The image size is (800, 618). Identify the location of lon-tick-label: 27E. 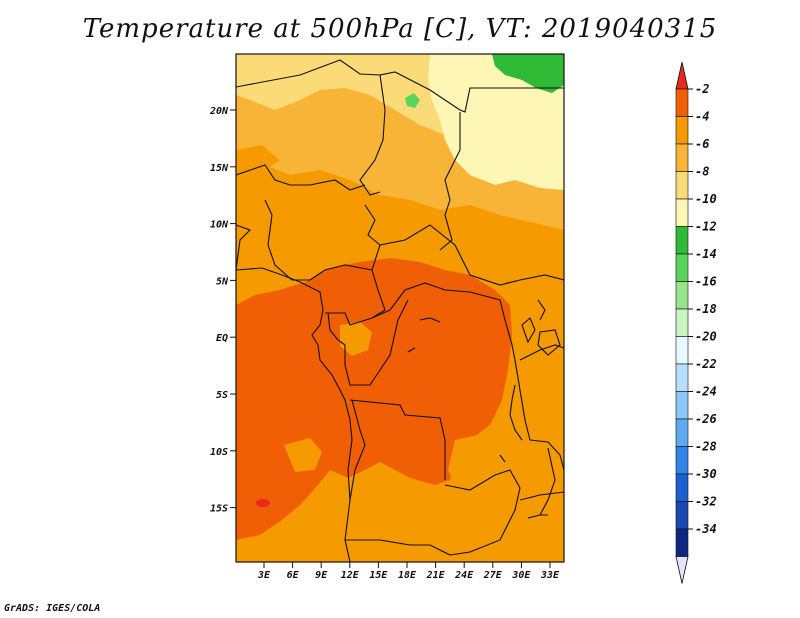
(493, 575).